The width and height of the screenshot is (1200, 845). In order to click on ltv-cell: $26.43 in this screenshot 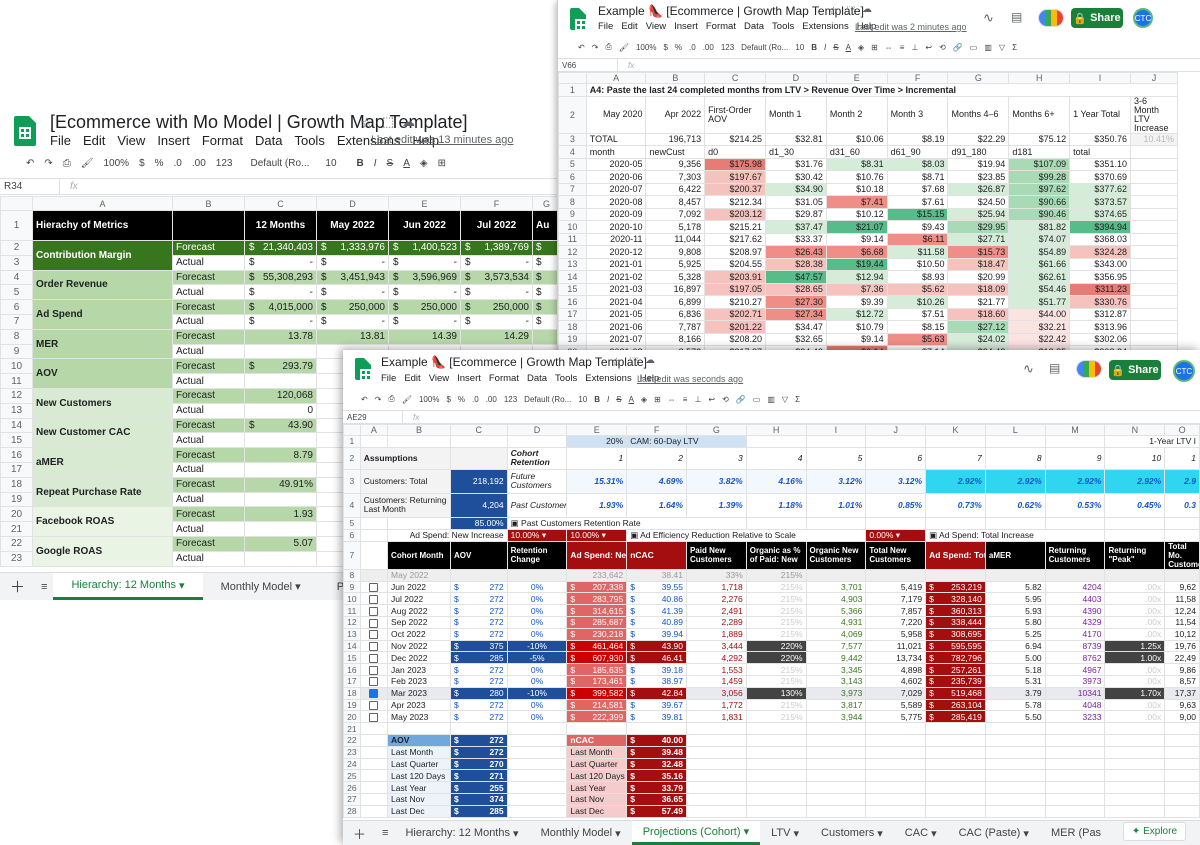, I will do `click(796, 252)`.